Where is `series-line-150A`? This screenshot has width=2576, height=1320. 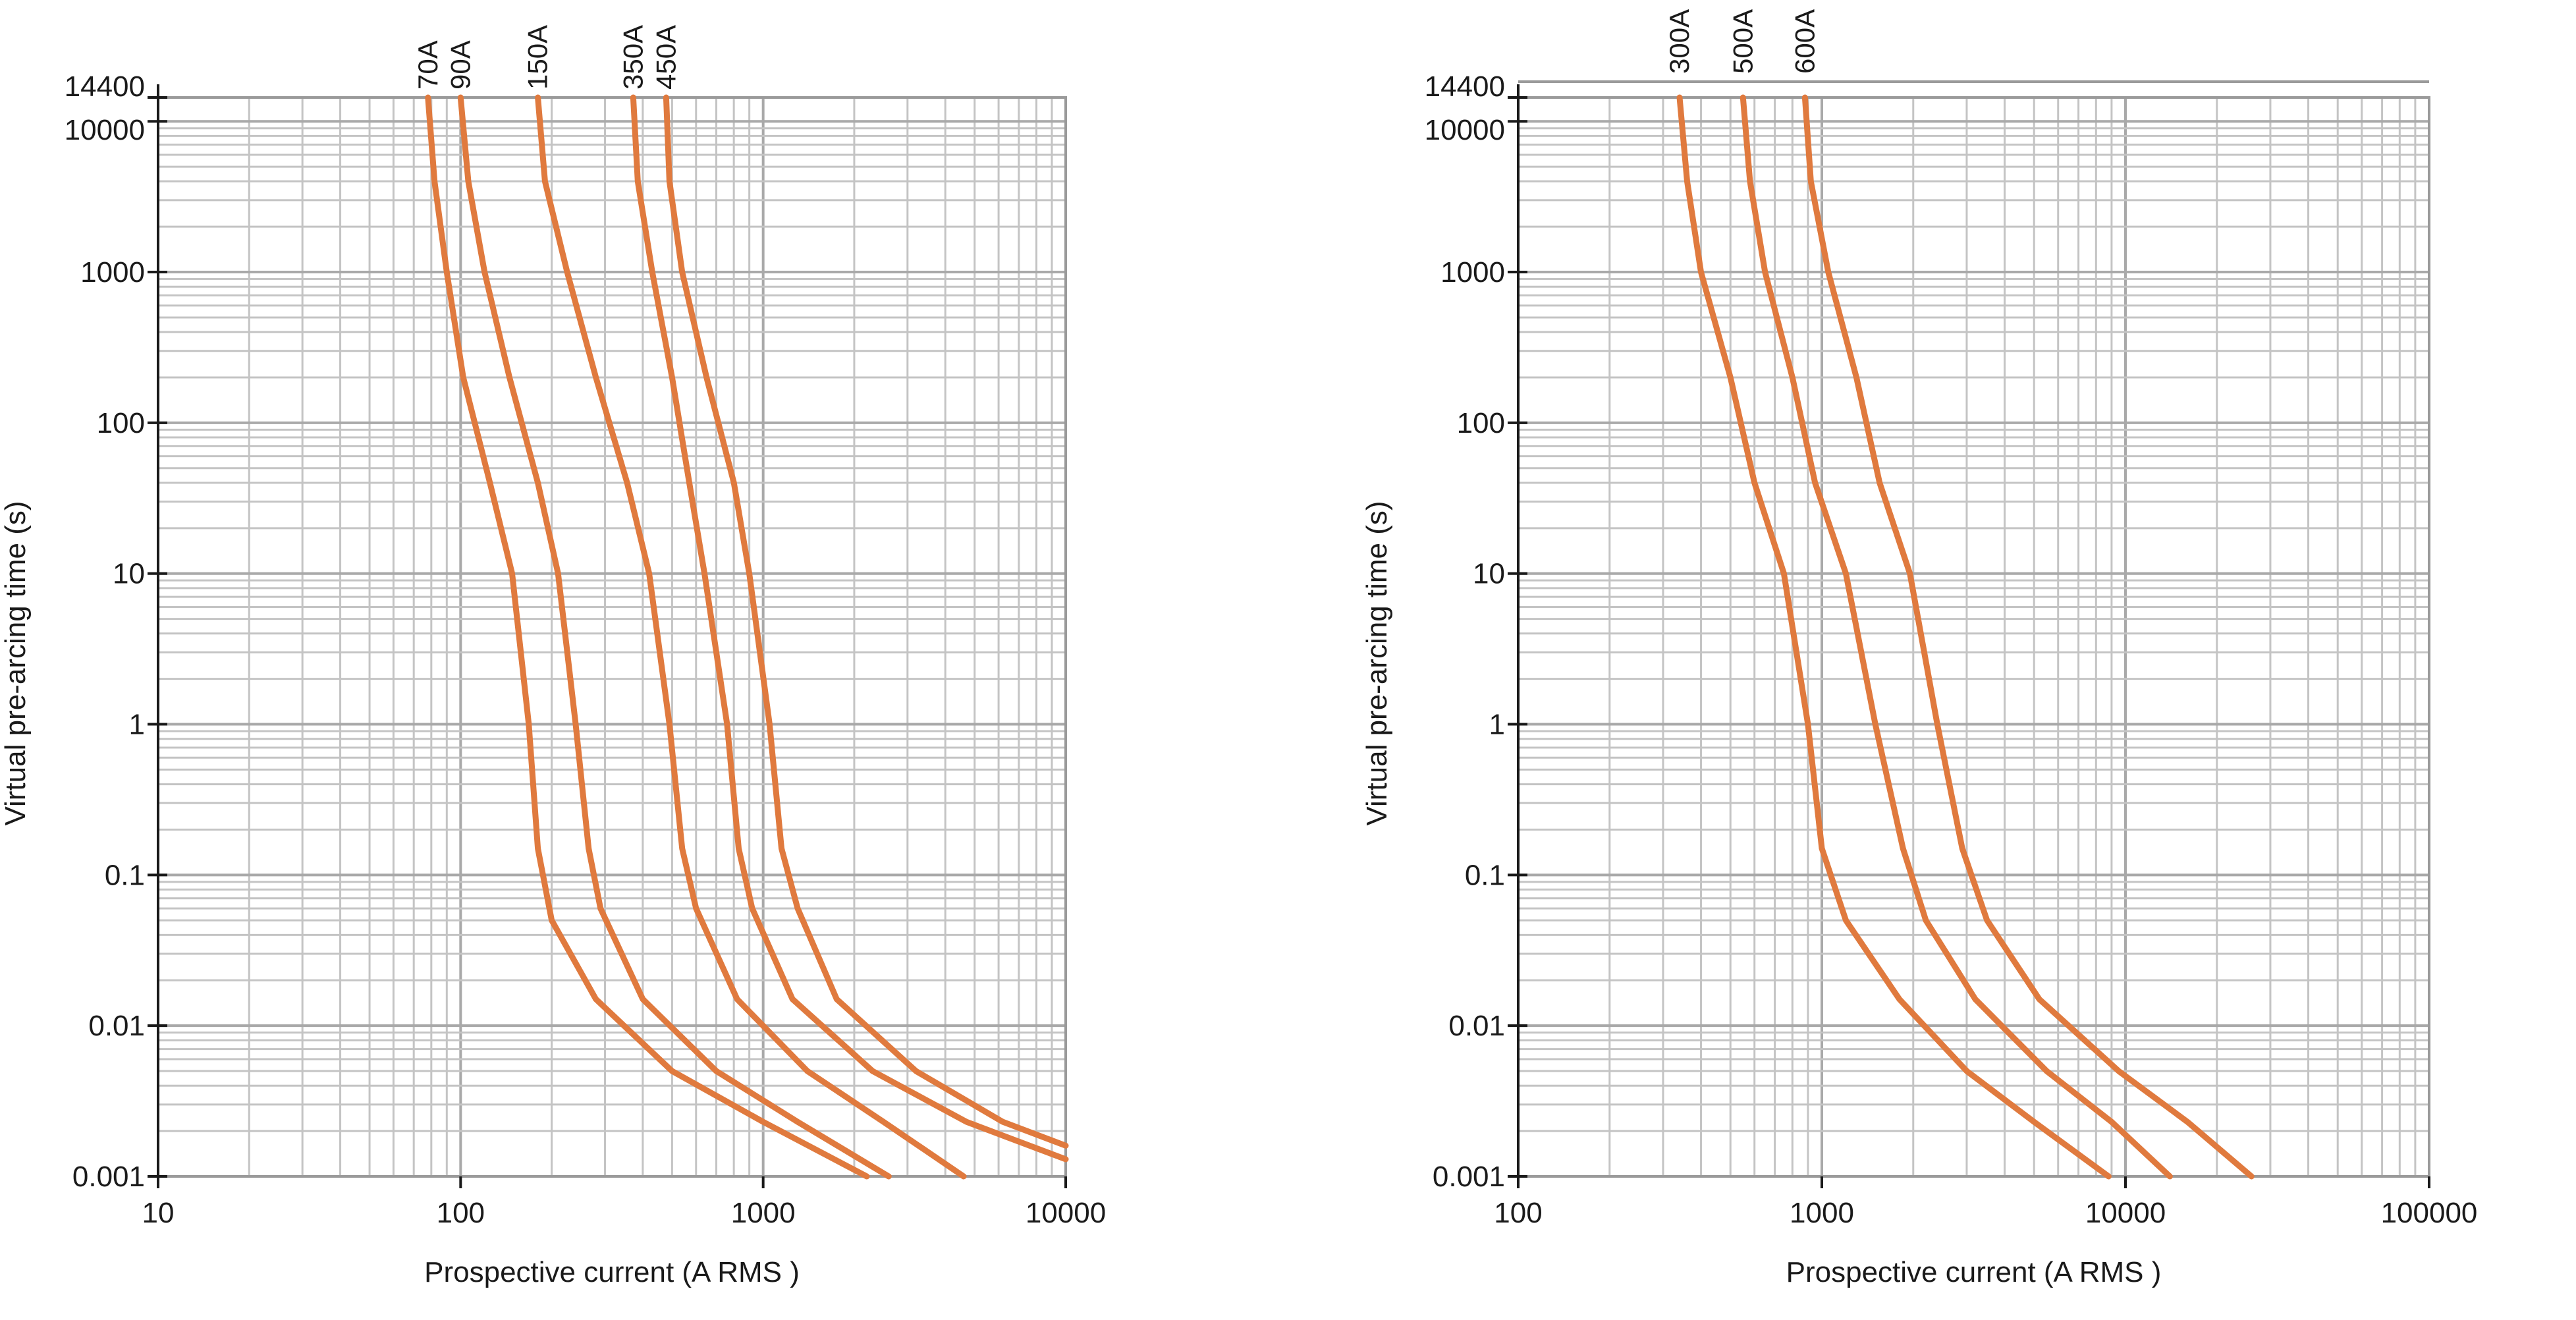 series-line-150A is located at coordinates (751, 637).